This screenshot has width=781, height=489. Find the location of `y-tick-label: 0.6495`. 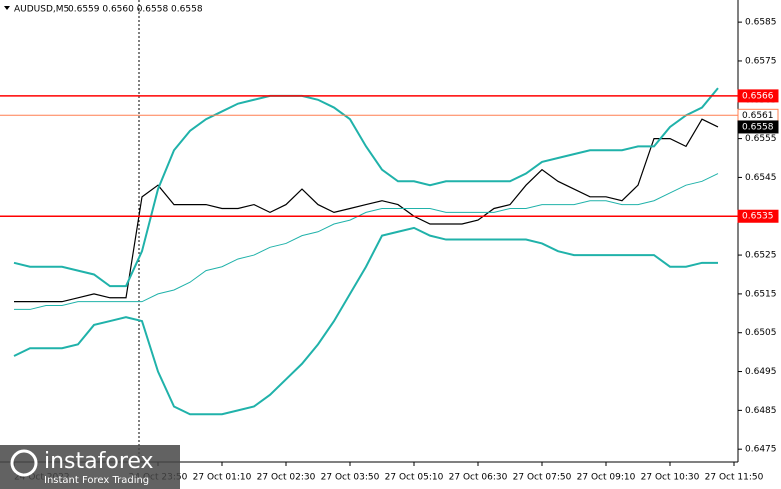

y-tick-label: 0.6495 is located at coordinates (761, 372).